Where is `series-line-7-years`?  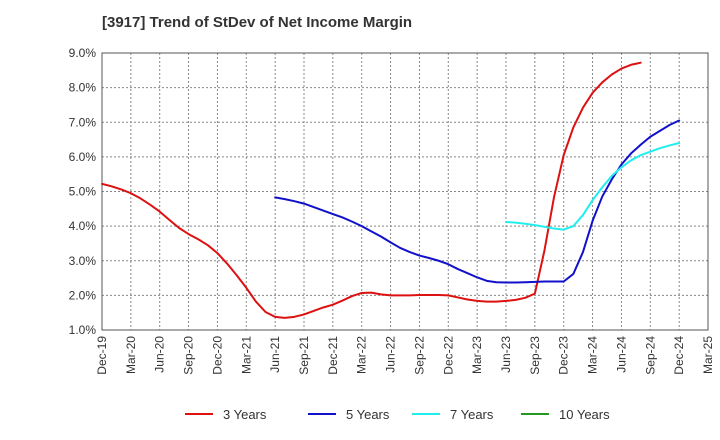 series-line-7-years is located at coordinates (593, 186).